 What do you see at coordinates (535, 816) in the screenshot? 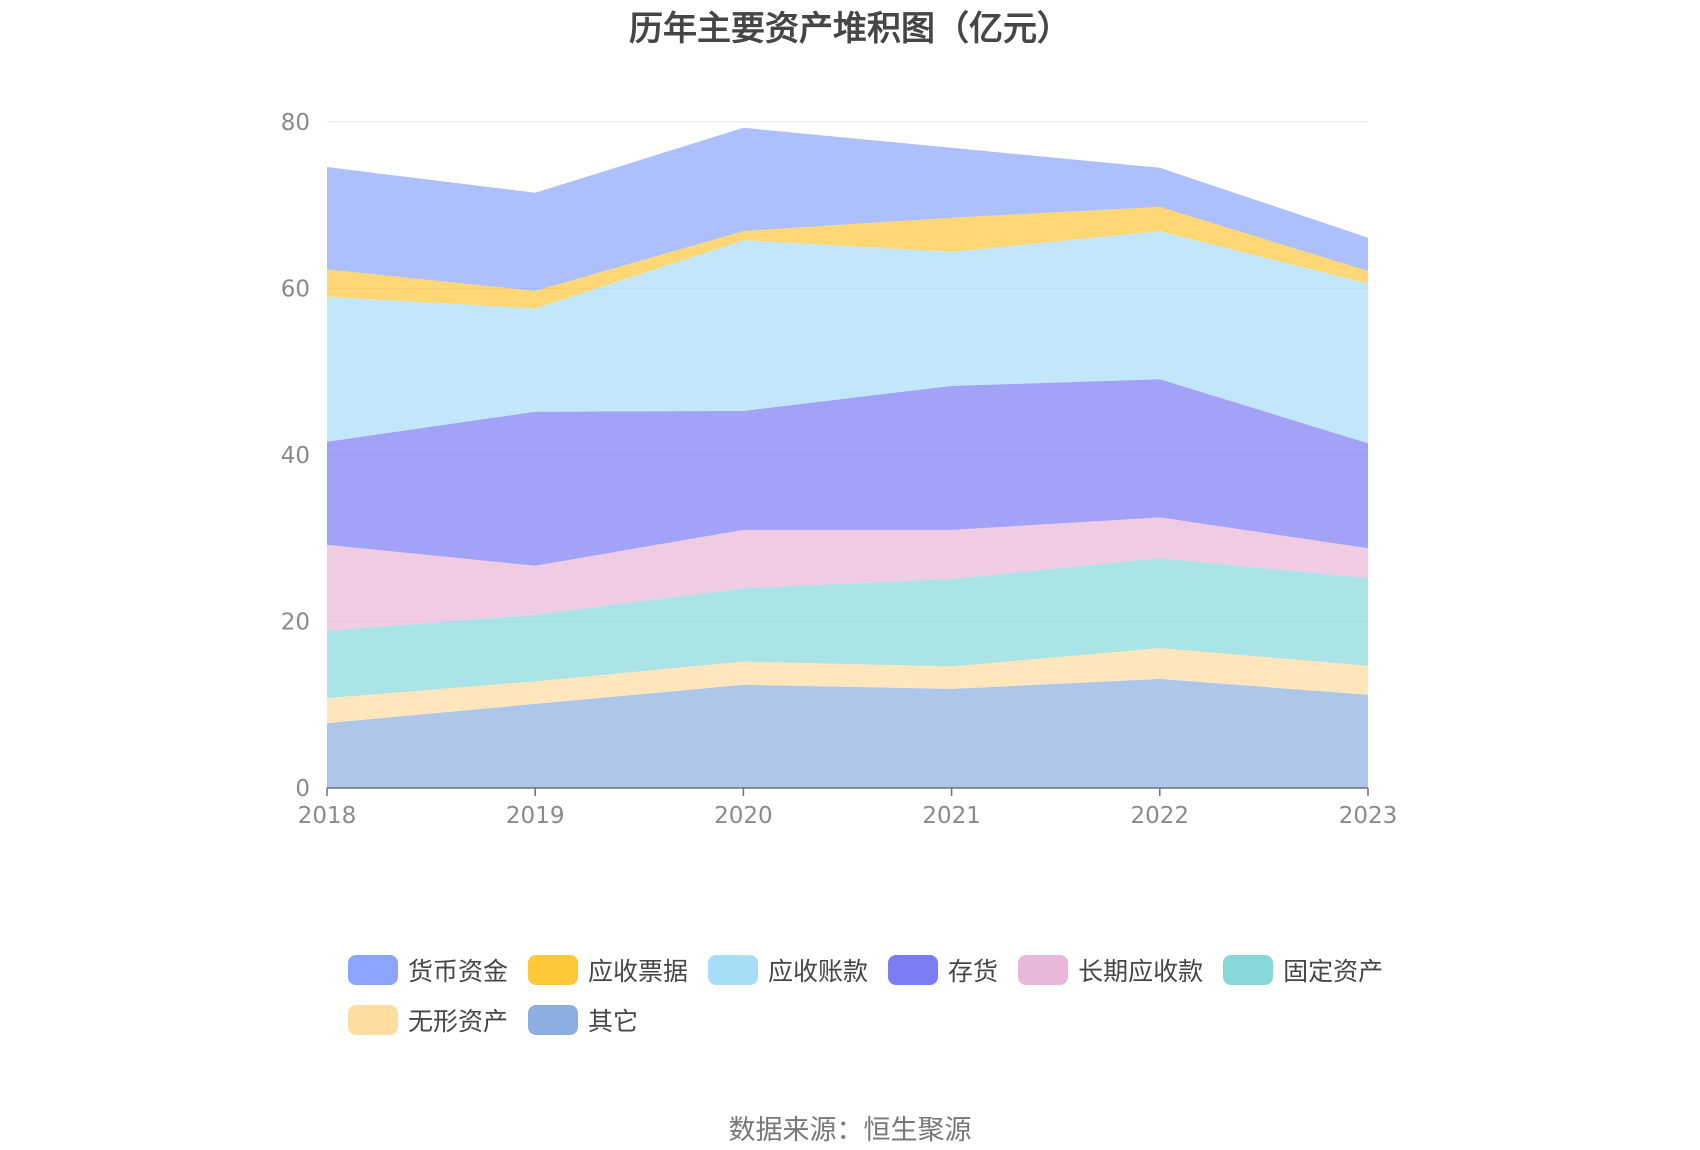
I see `x-tick-label: 2019` at bounding box center [535, 816].